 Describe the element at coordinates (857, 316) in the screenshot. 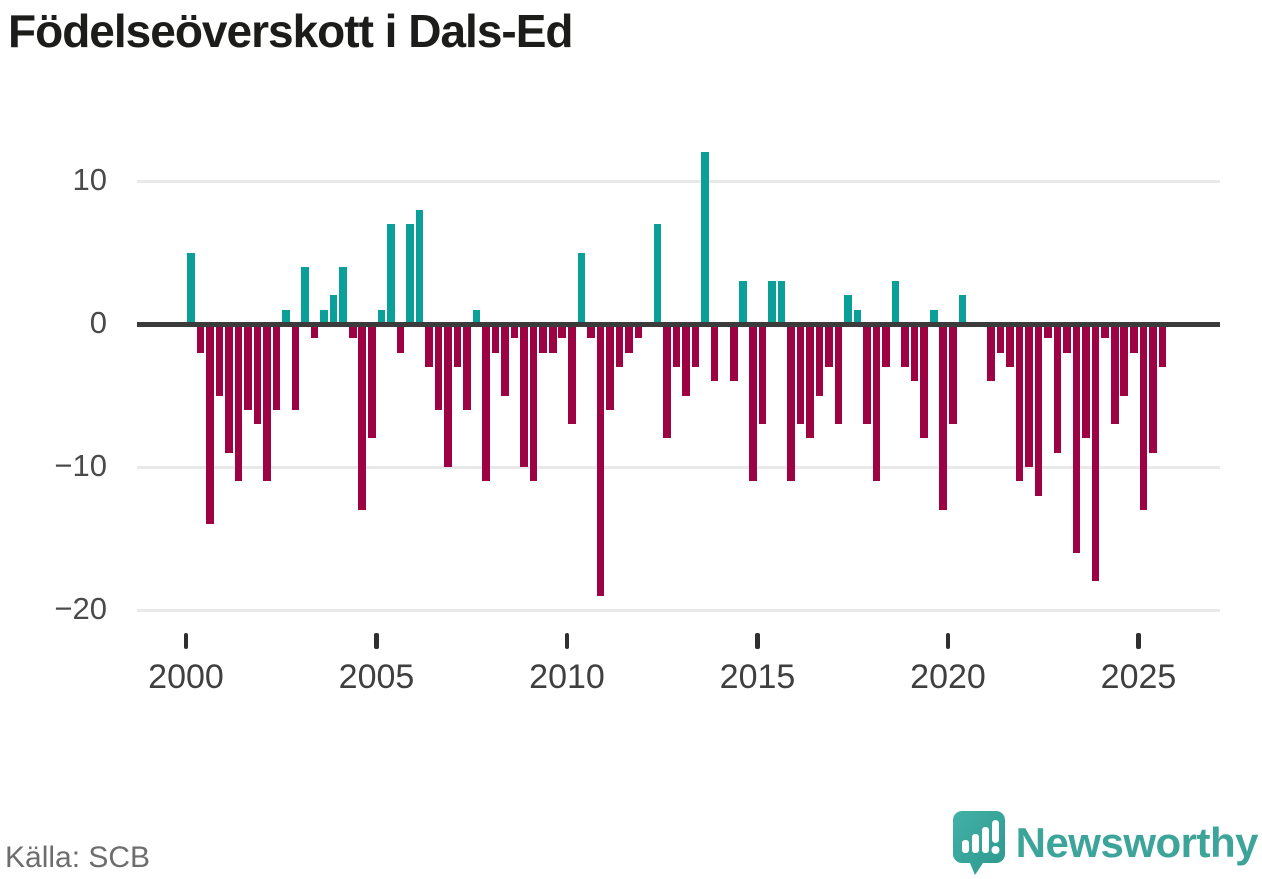

I see `bar-2017Q3` at that location.